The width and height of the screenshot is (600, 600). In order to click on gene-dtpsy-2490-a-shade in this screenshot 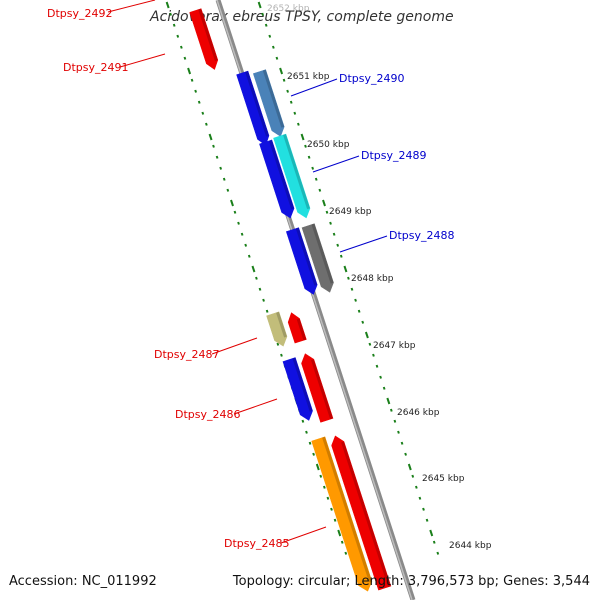, I will do `click(257, 104)`.